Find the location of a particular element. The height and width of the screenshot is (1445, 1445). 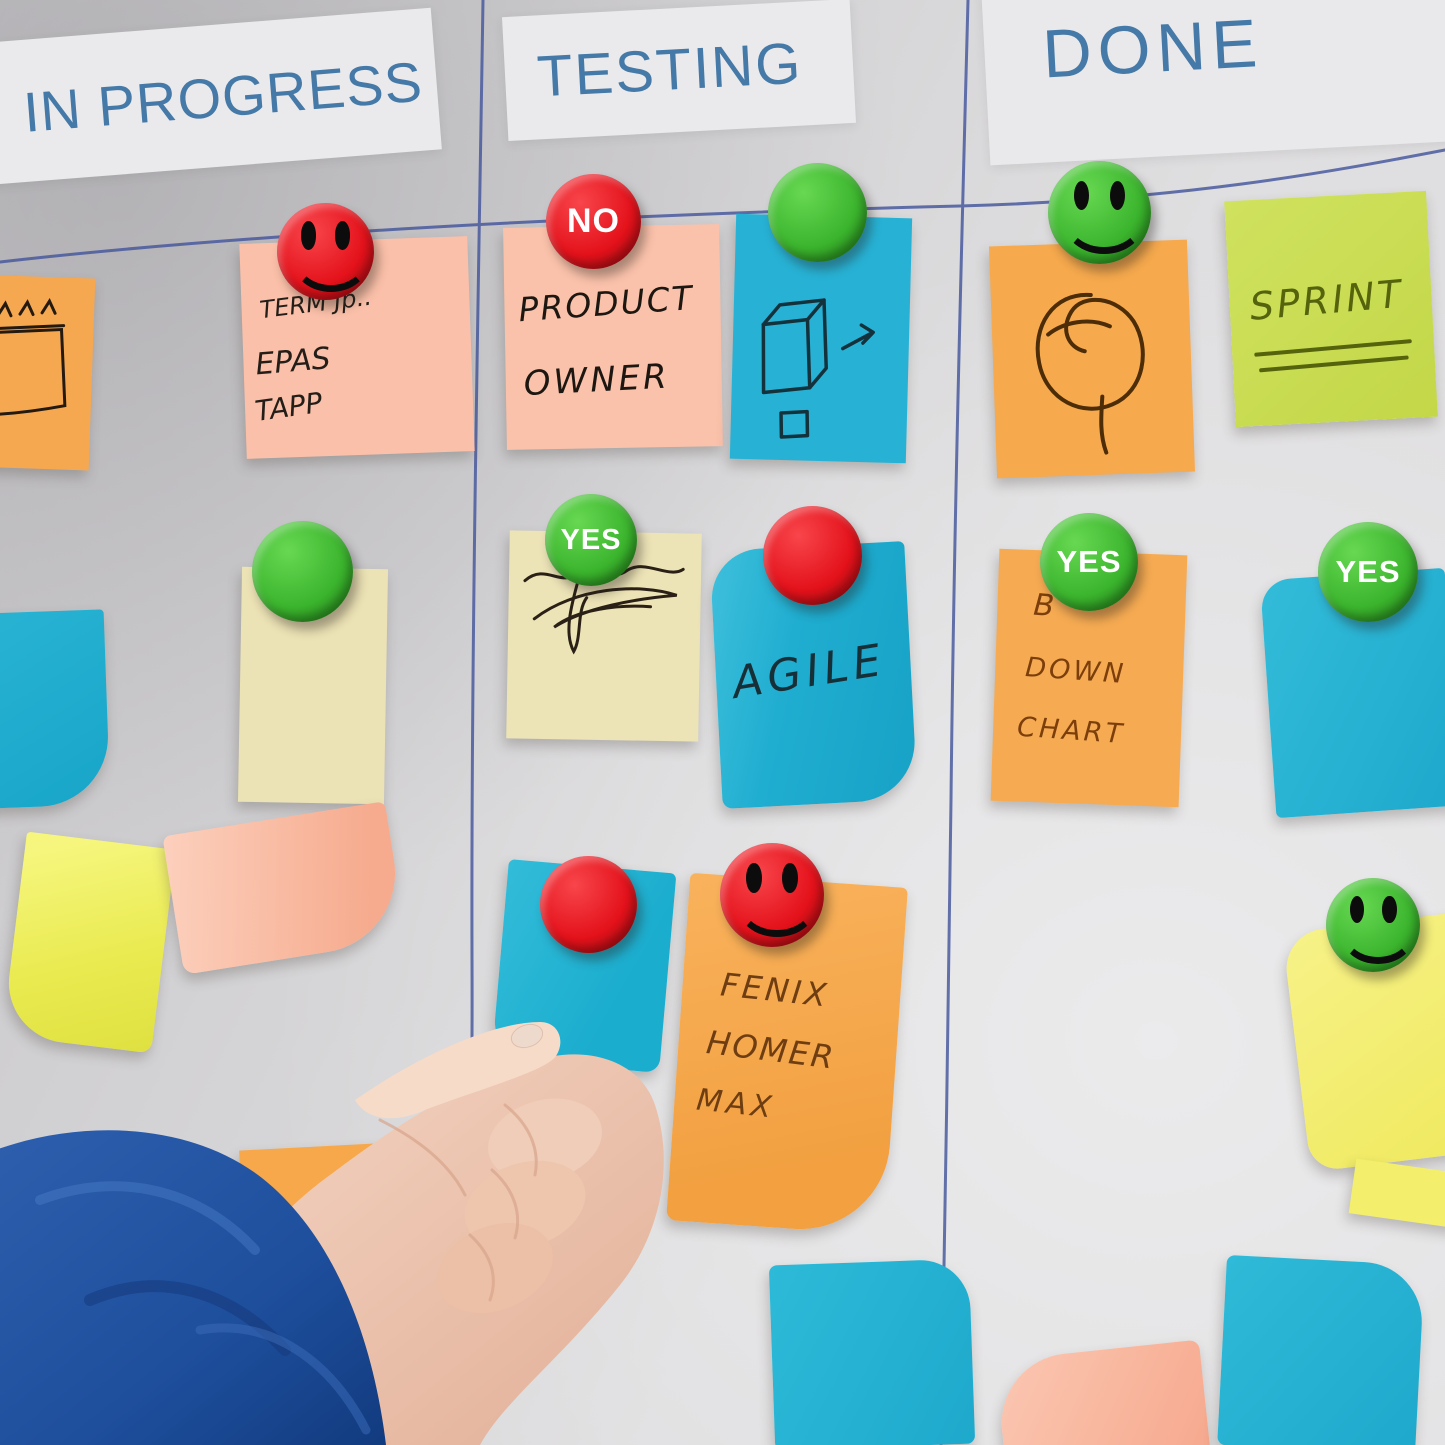

fenix-line3: HOMER is located at coordinates (771, 1050).